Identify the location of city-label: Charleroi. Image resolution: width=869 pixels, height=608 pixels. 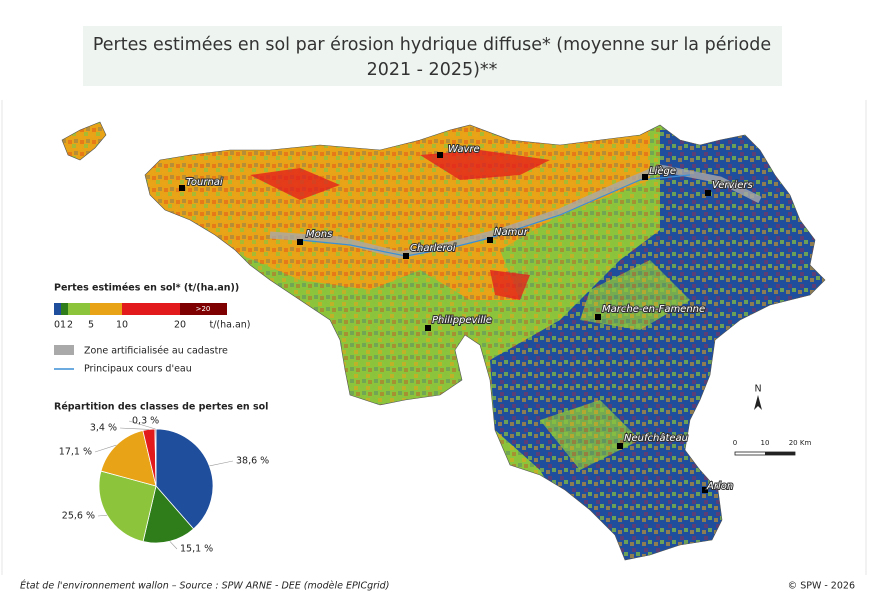
(433, 248).